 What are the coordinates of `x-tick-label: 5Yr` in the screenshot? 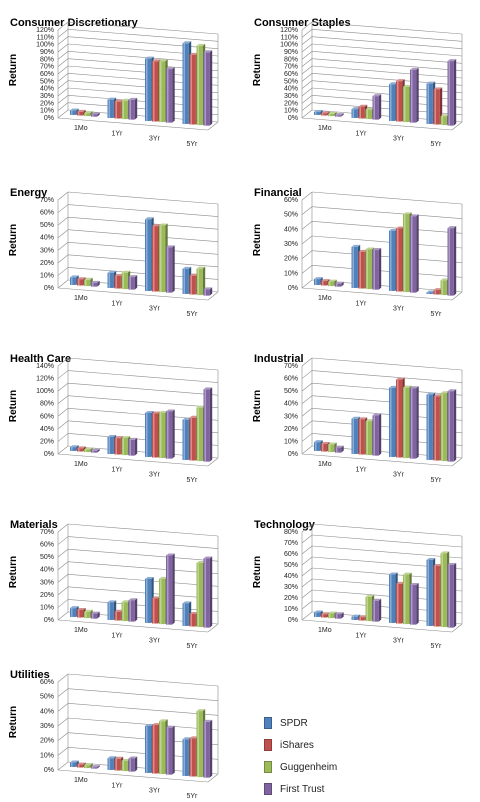 It's located at (193, 796).